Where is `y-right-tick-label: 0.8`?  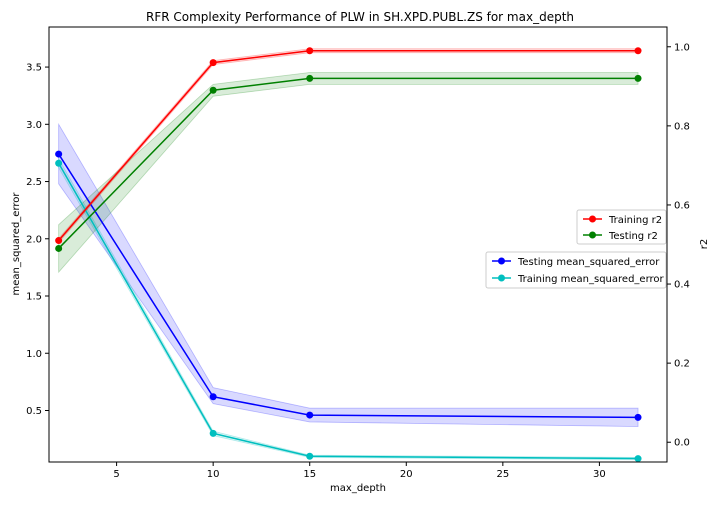
y-right-tick-label: 0.8 is located at coordinates (682, 126).